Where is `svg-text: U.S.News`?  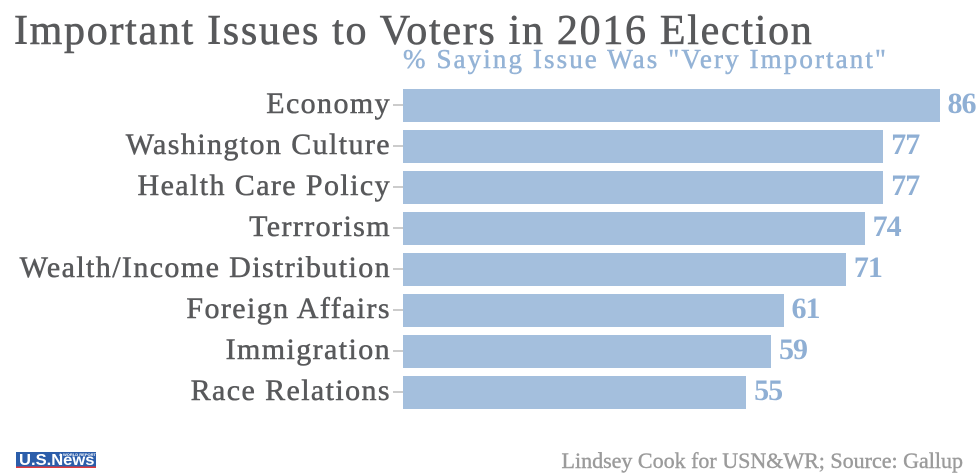 svg-text: U.S.News is located at coordinates (57, 460).